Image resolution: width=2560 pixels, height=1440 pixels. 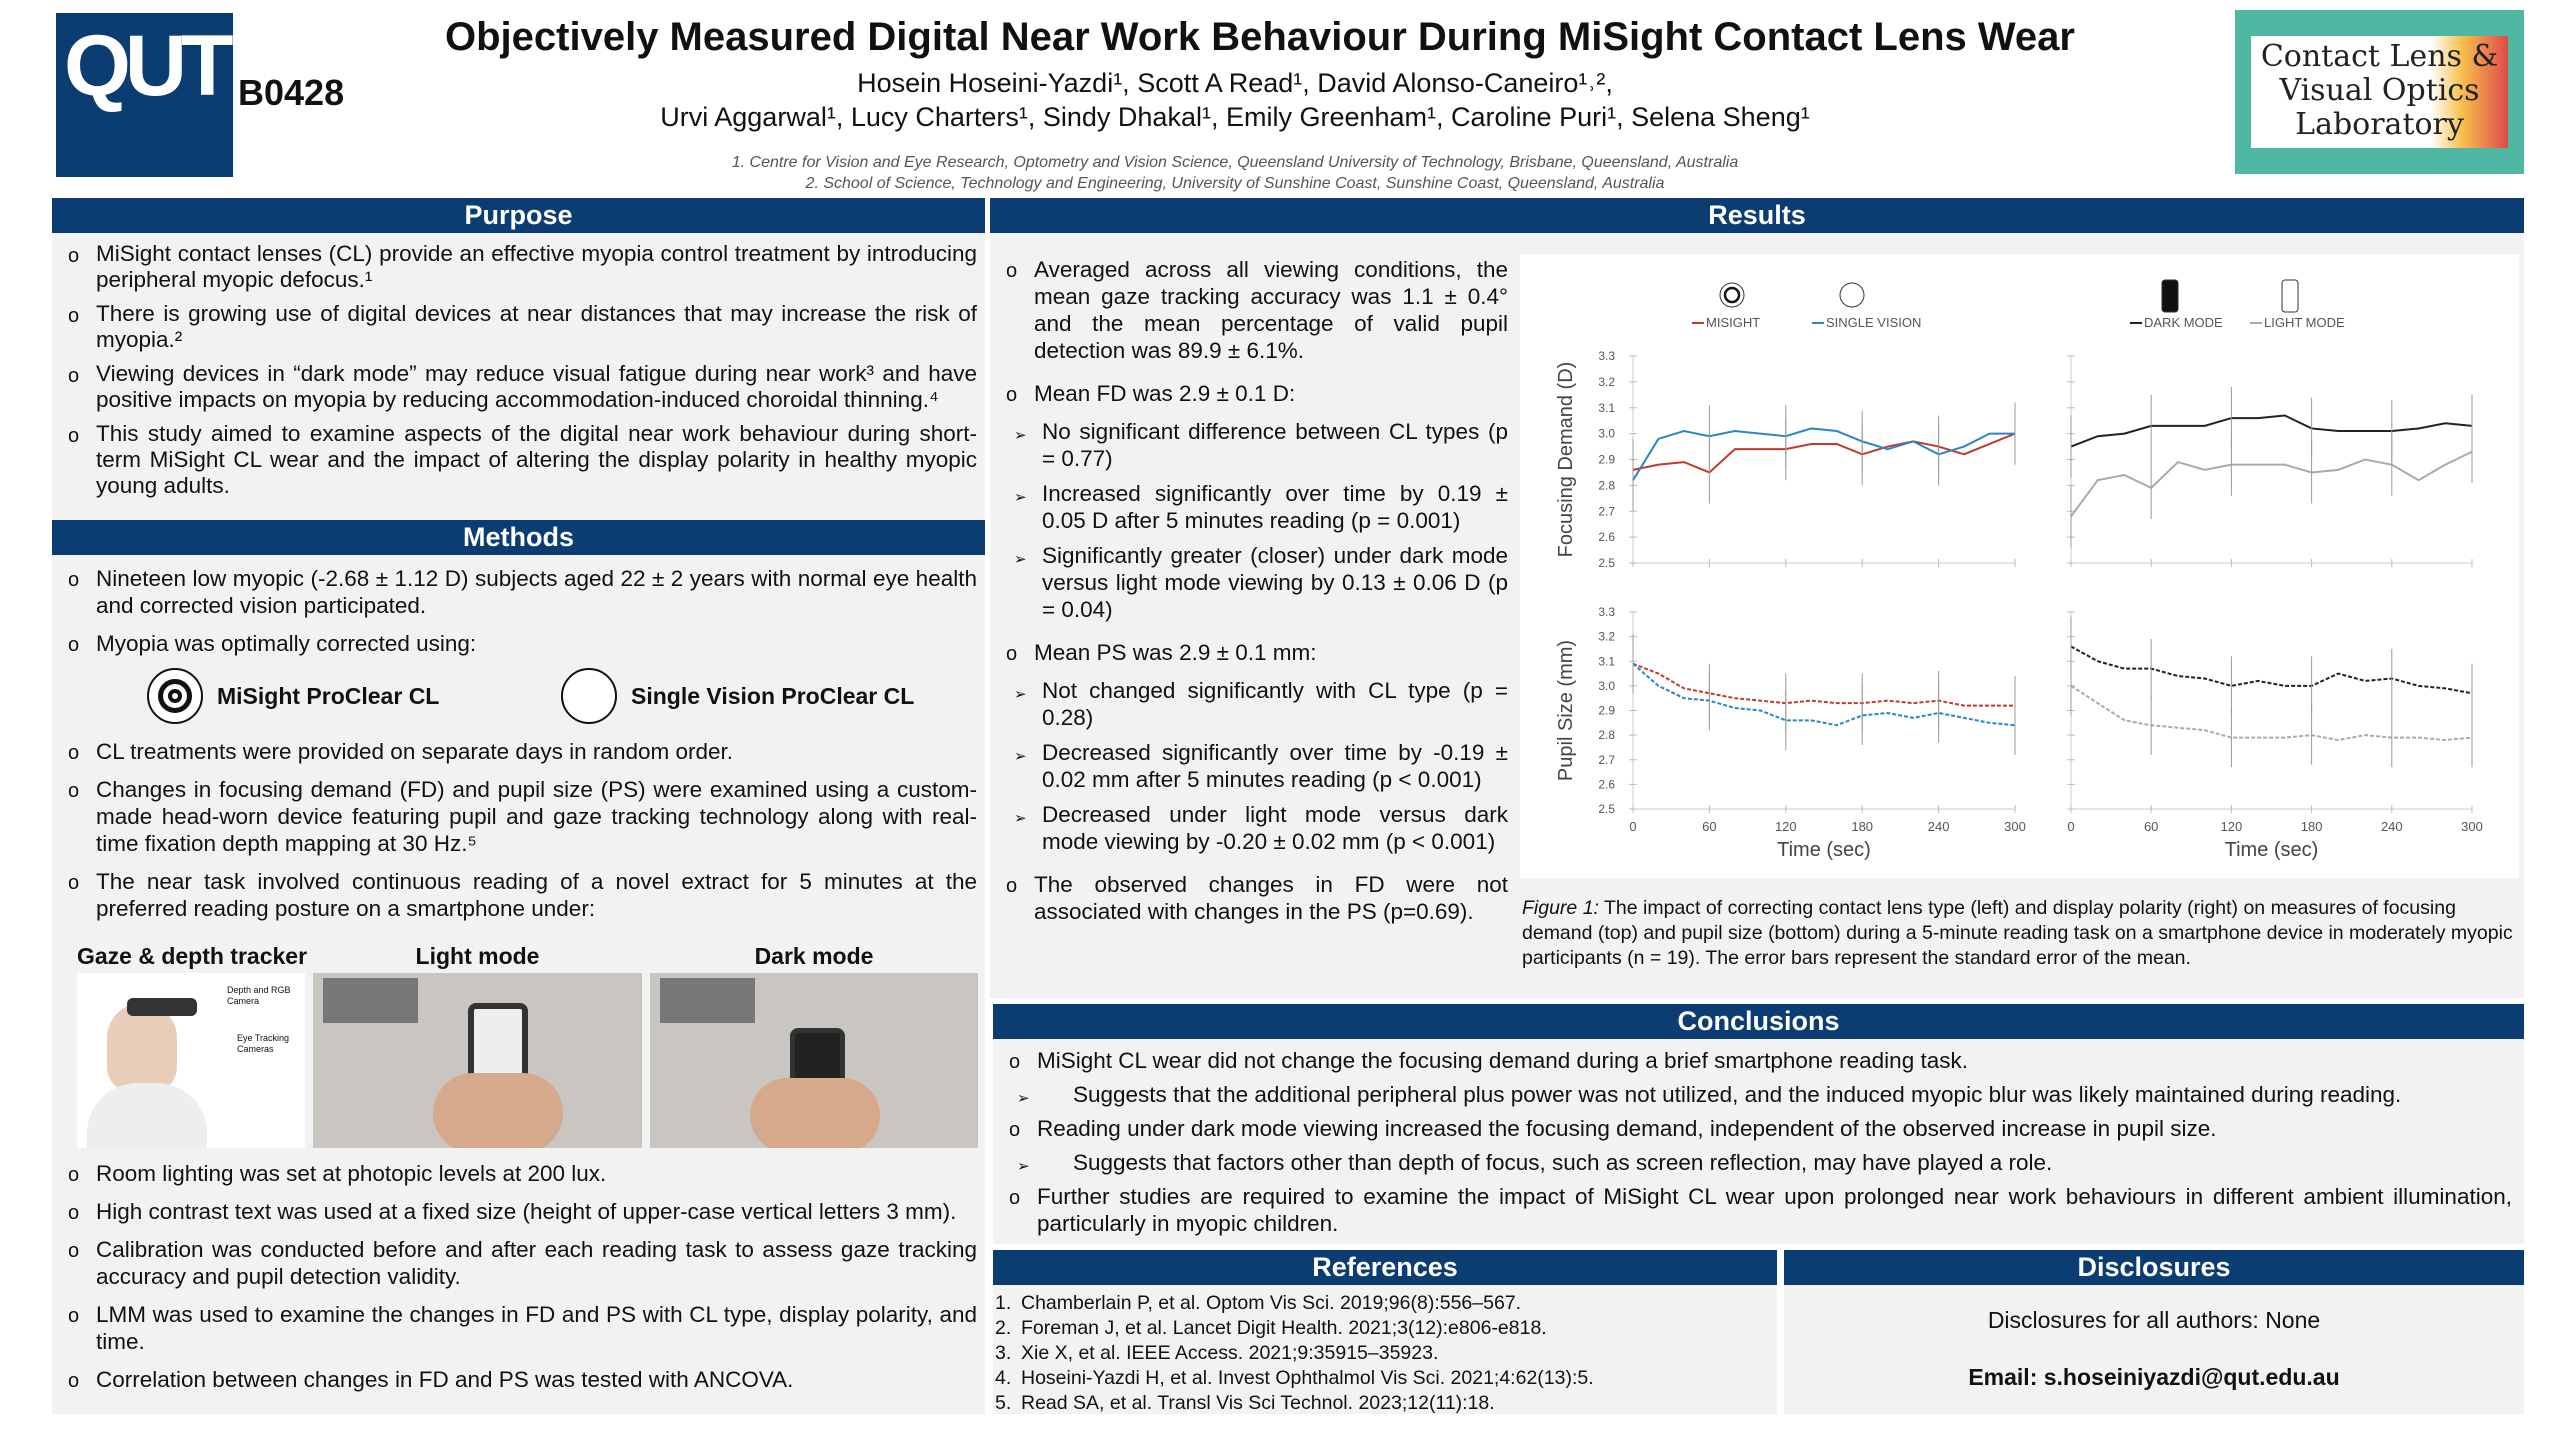 I want to click on x-tick-label: 300, so click(x=2472, y=826).